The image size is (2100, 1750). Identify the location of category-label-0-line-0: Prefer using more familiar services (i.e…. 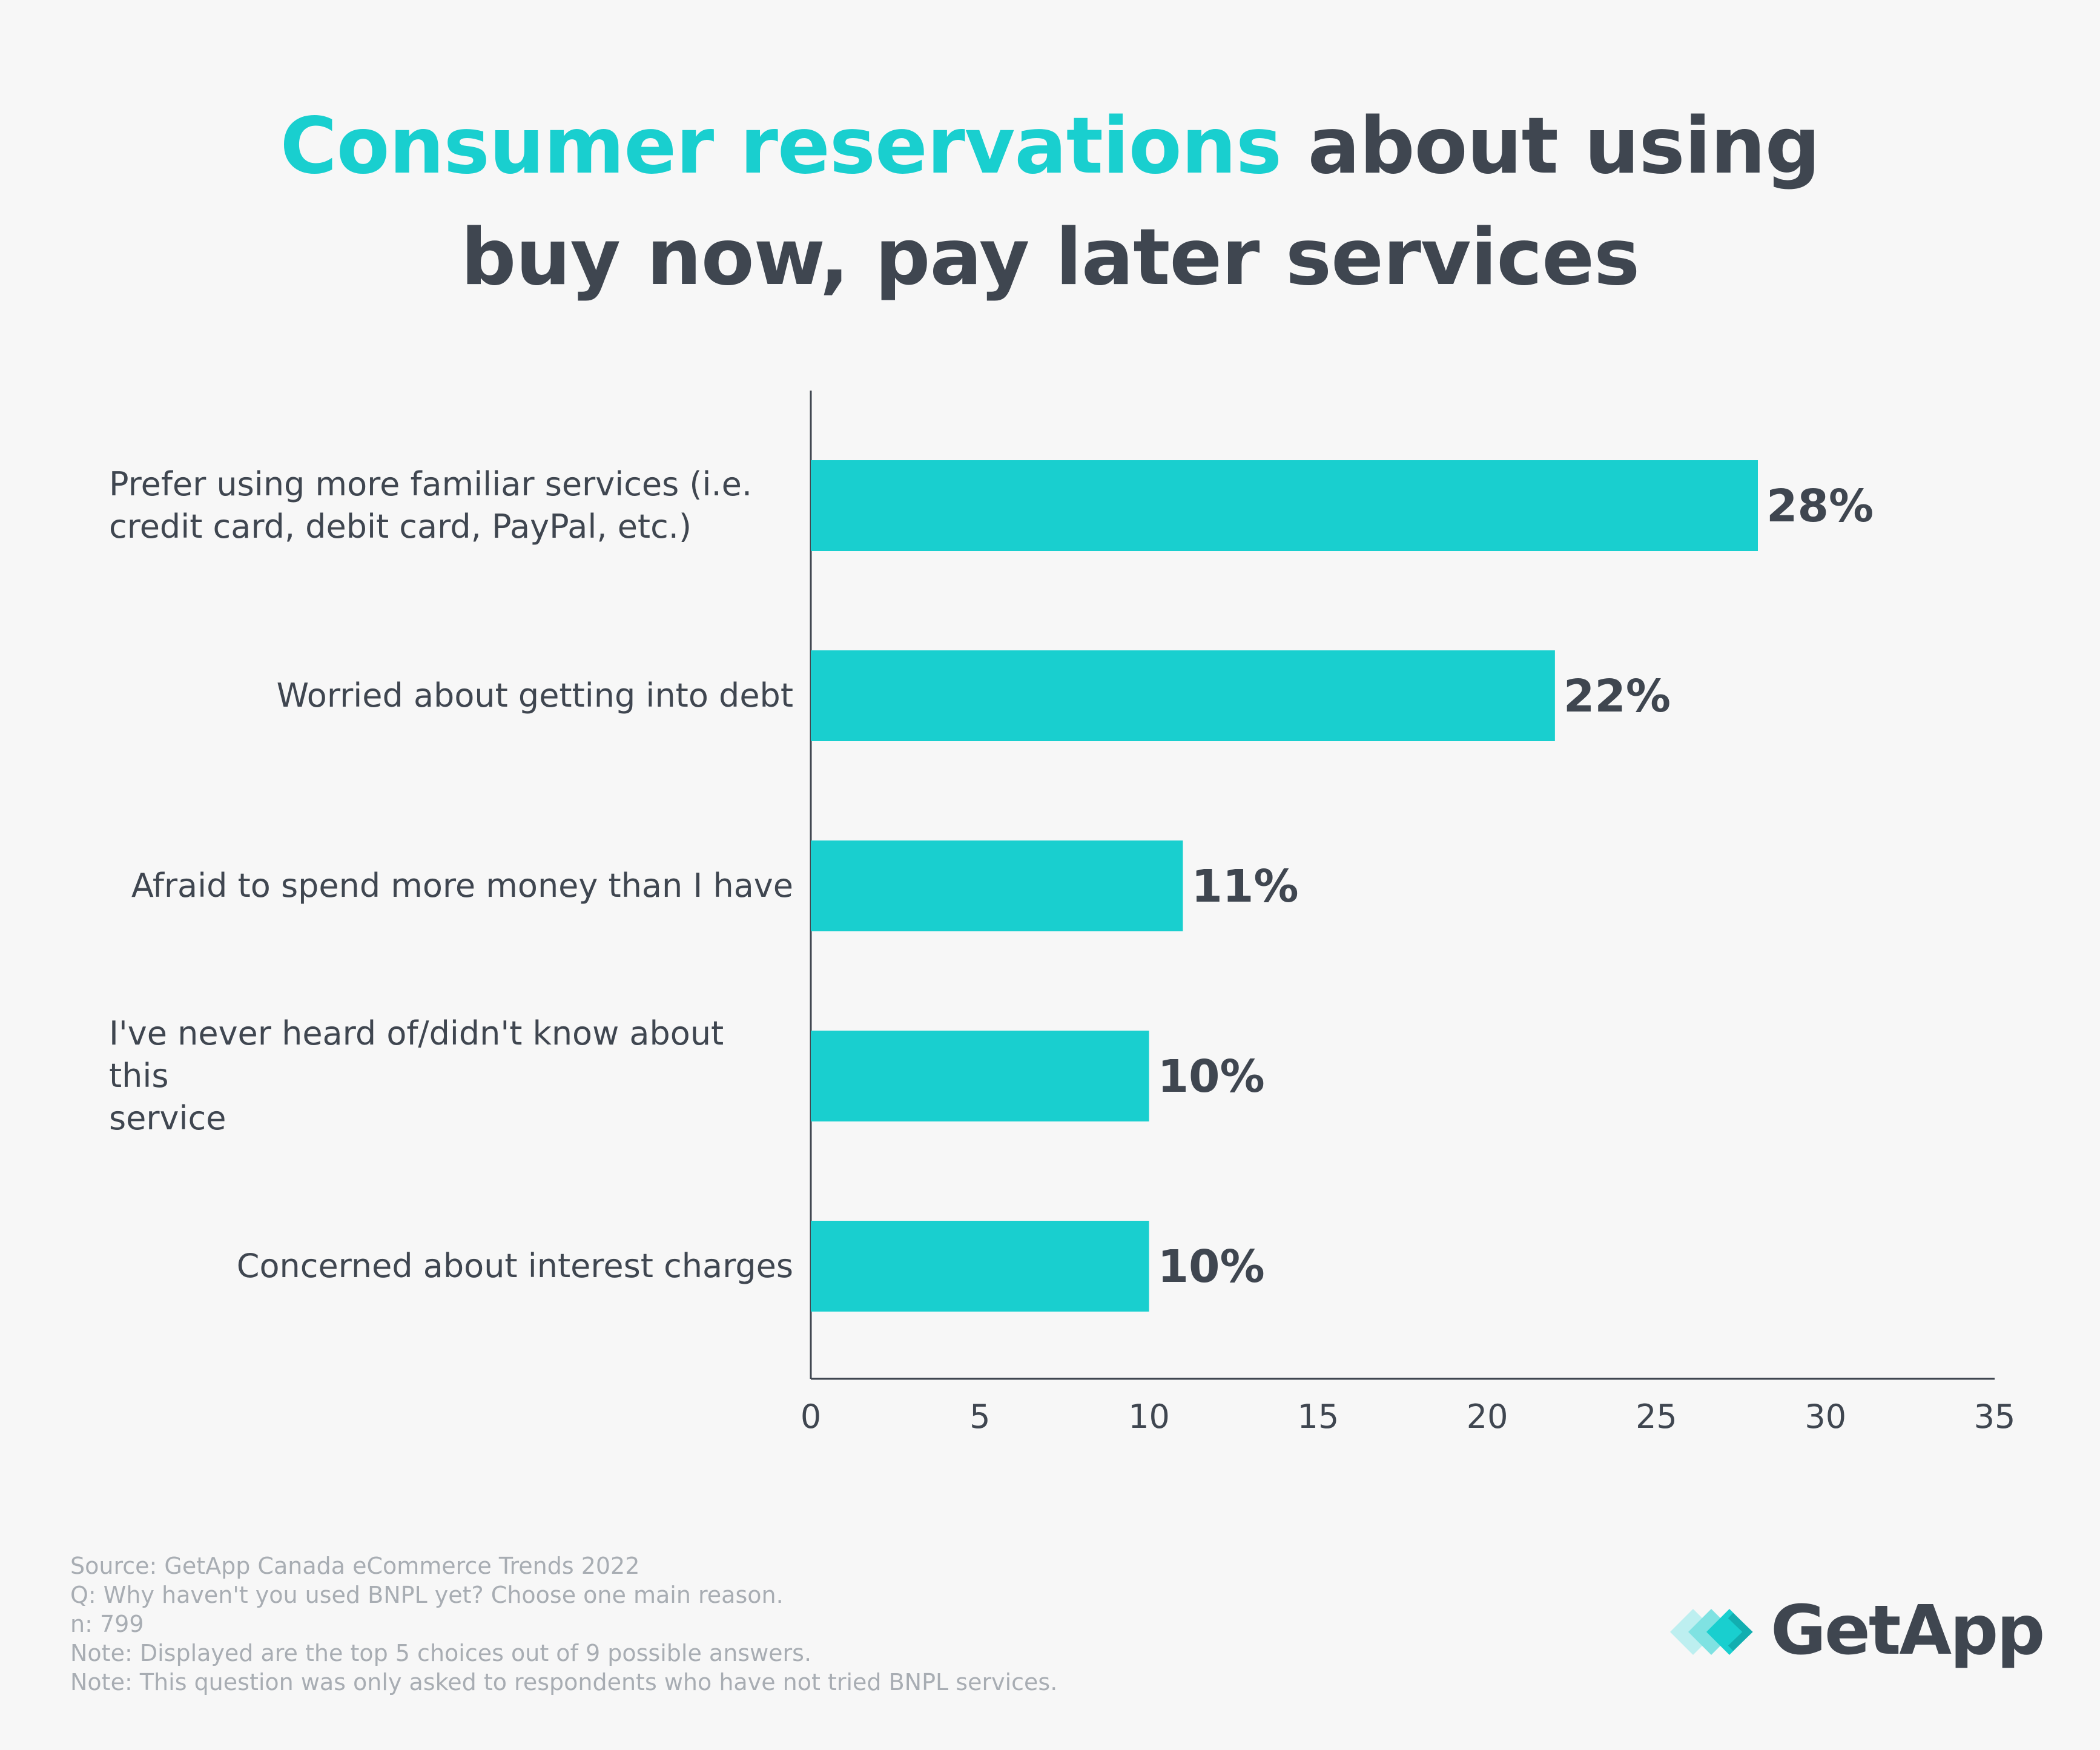
(431, 484).